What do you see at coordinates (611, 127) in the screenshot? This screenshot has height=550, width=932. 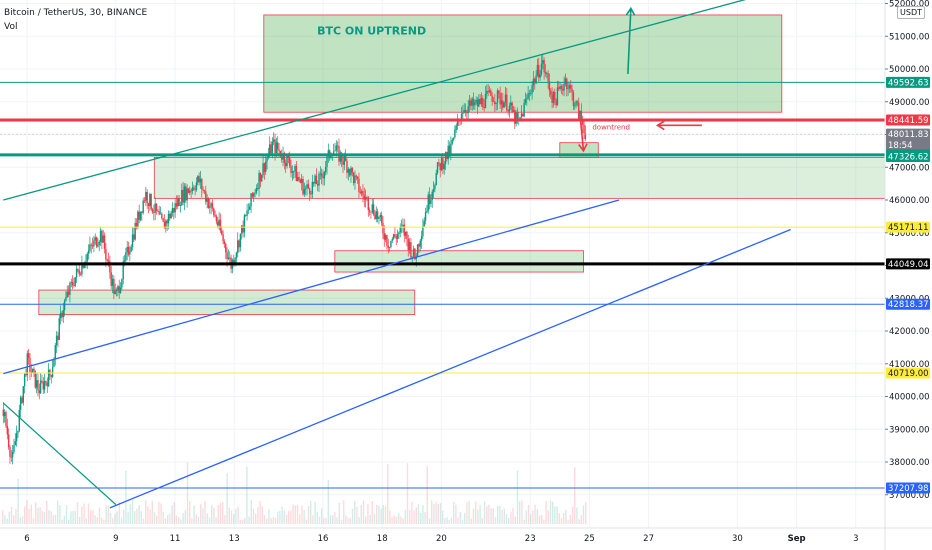 I see `annotation-downtrend: downtrend` at bounding box center [611, 127].